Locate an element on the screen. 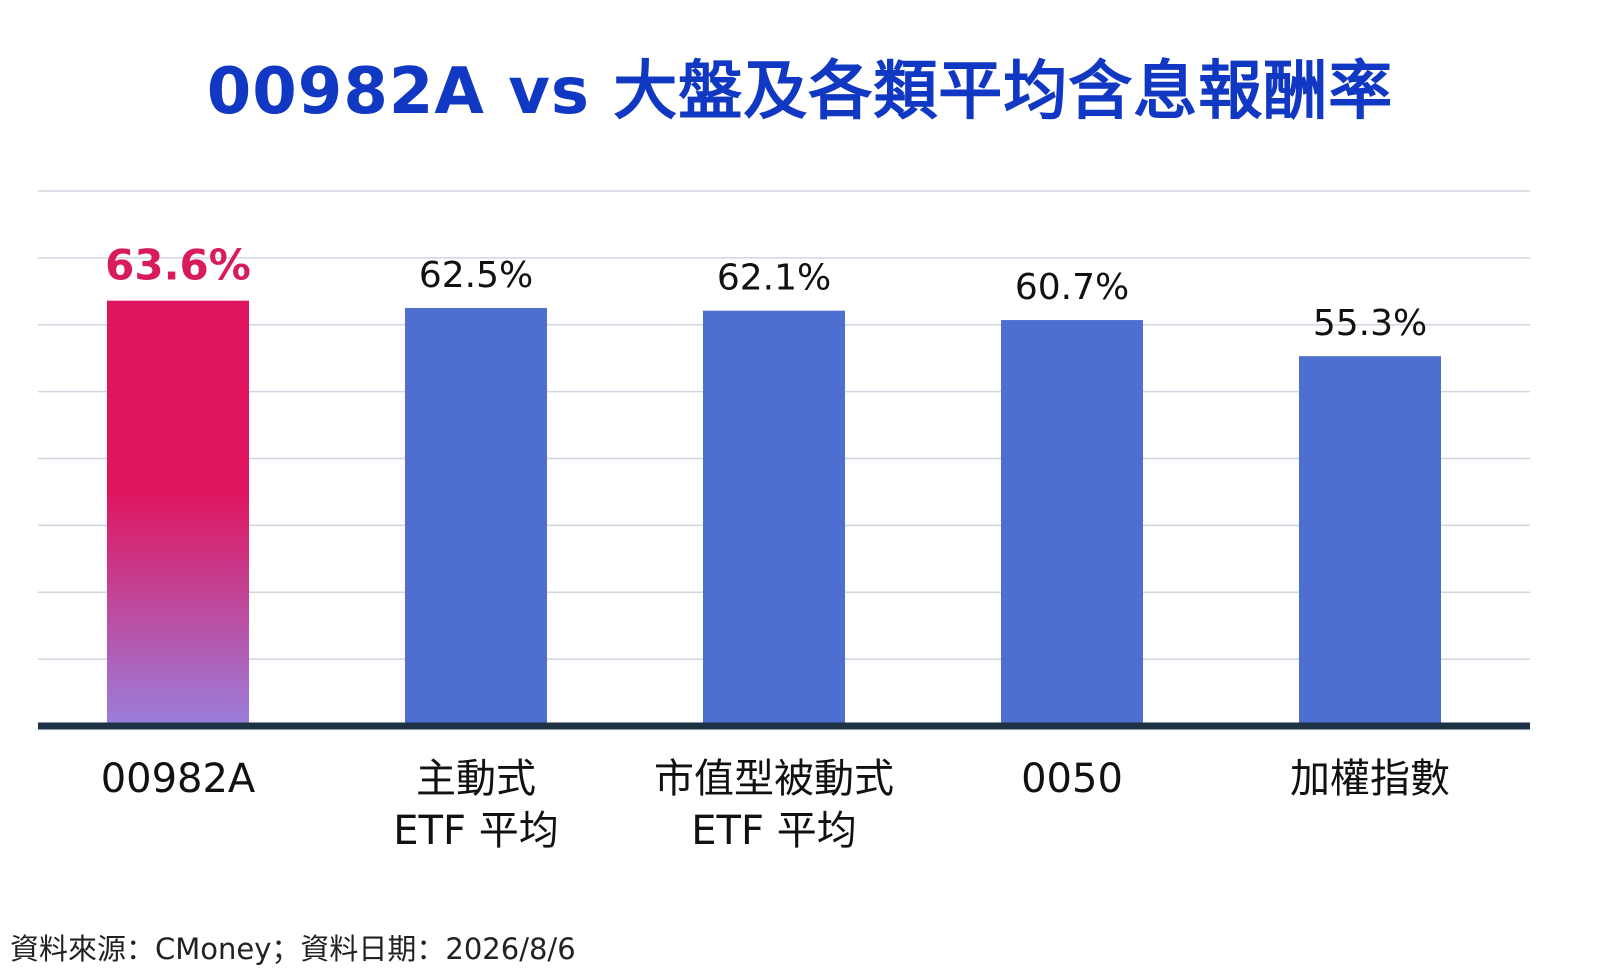  category-label-1-1: ETF 平均 is located at coordinates (475, 831).